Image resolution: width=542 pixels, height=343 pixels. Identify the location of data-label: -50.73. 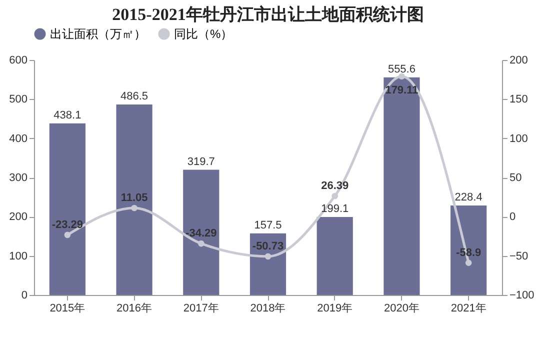
(268, 246).